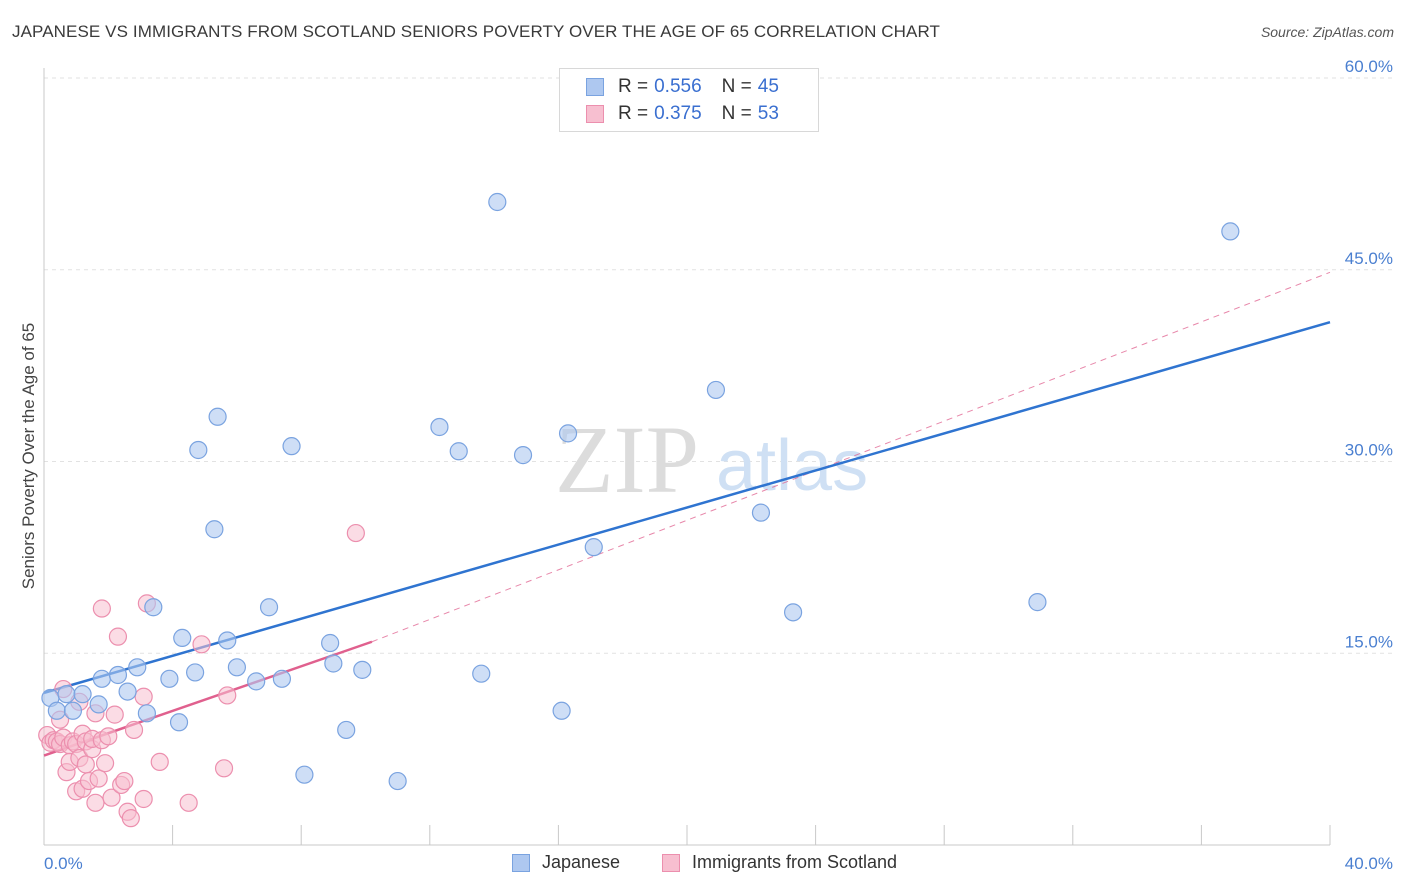  I want to click on legend-swatch-scotland, so click(595, 114).